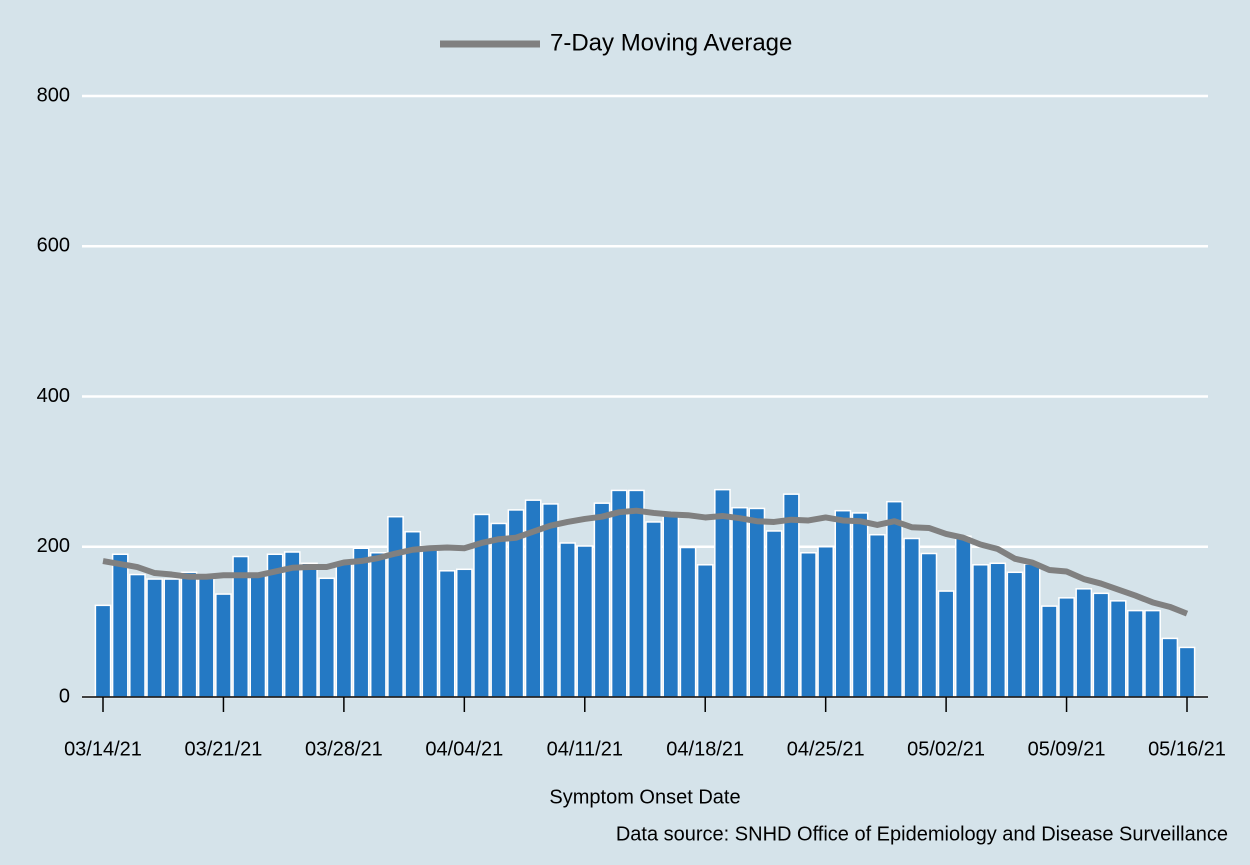 This screenshot has height=865, width=1250. Describe the element at coordinates (1067, 749) in the screenshot. I see `x-tick-label: 05/09/21` at that location.